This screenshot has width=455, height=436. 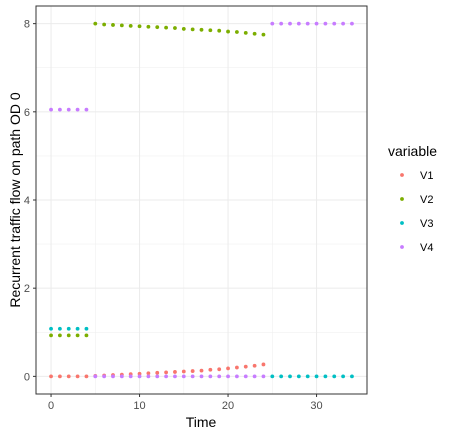 I want to click on legend-title: variable, so click(x=412, y=151).